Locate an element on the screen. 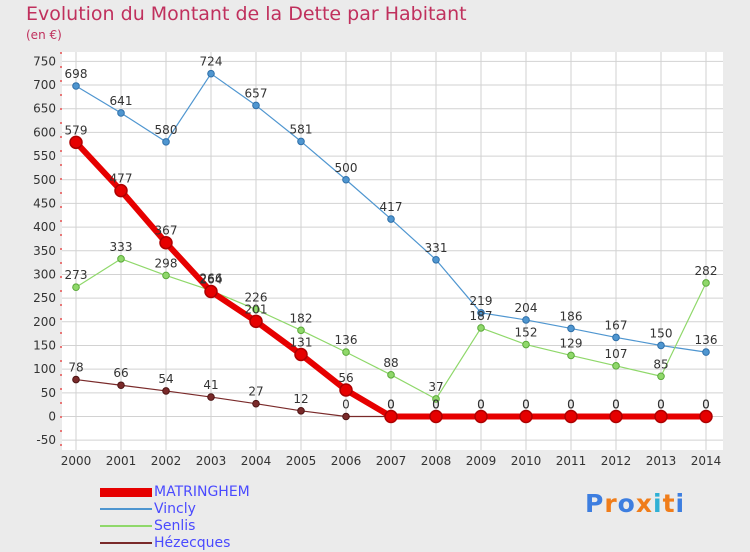 The width and height of the screenshot is (750, 552). y-tick-label: 500 is located at coordinates (44, 180).